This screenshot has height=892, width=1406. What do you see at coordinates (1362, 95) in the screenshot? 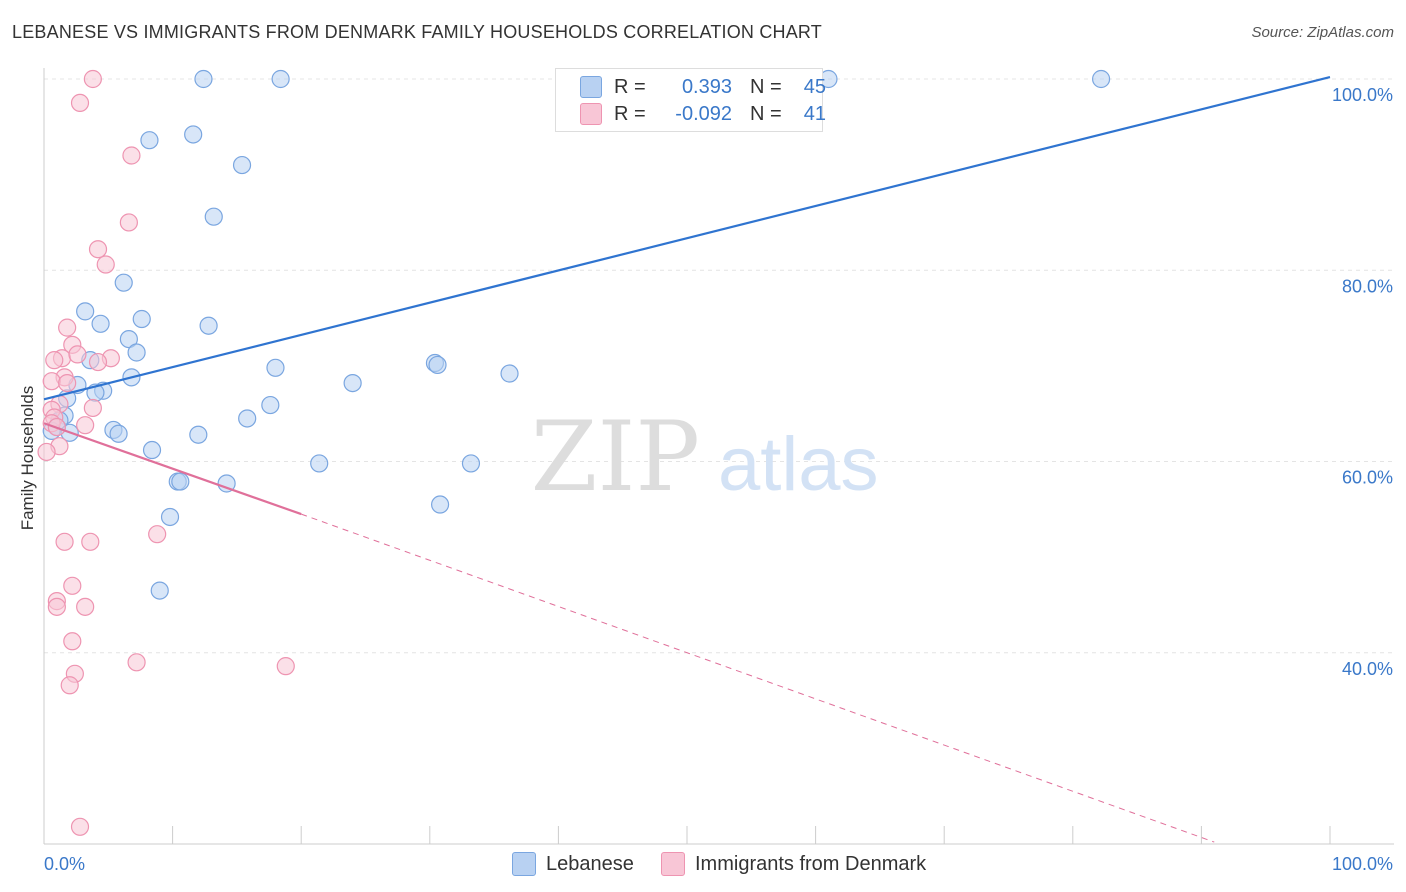
I see `y-tick-label: 100.0%` at bounding box center [1362, 95].